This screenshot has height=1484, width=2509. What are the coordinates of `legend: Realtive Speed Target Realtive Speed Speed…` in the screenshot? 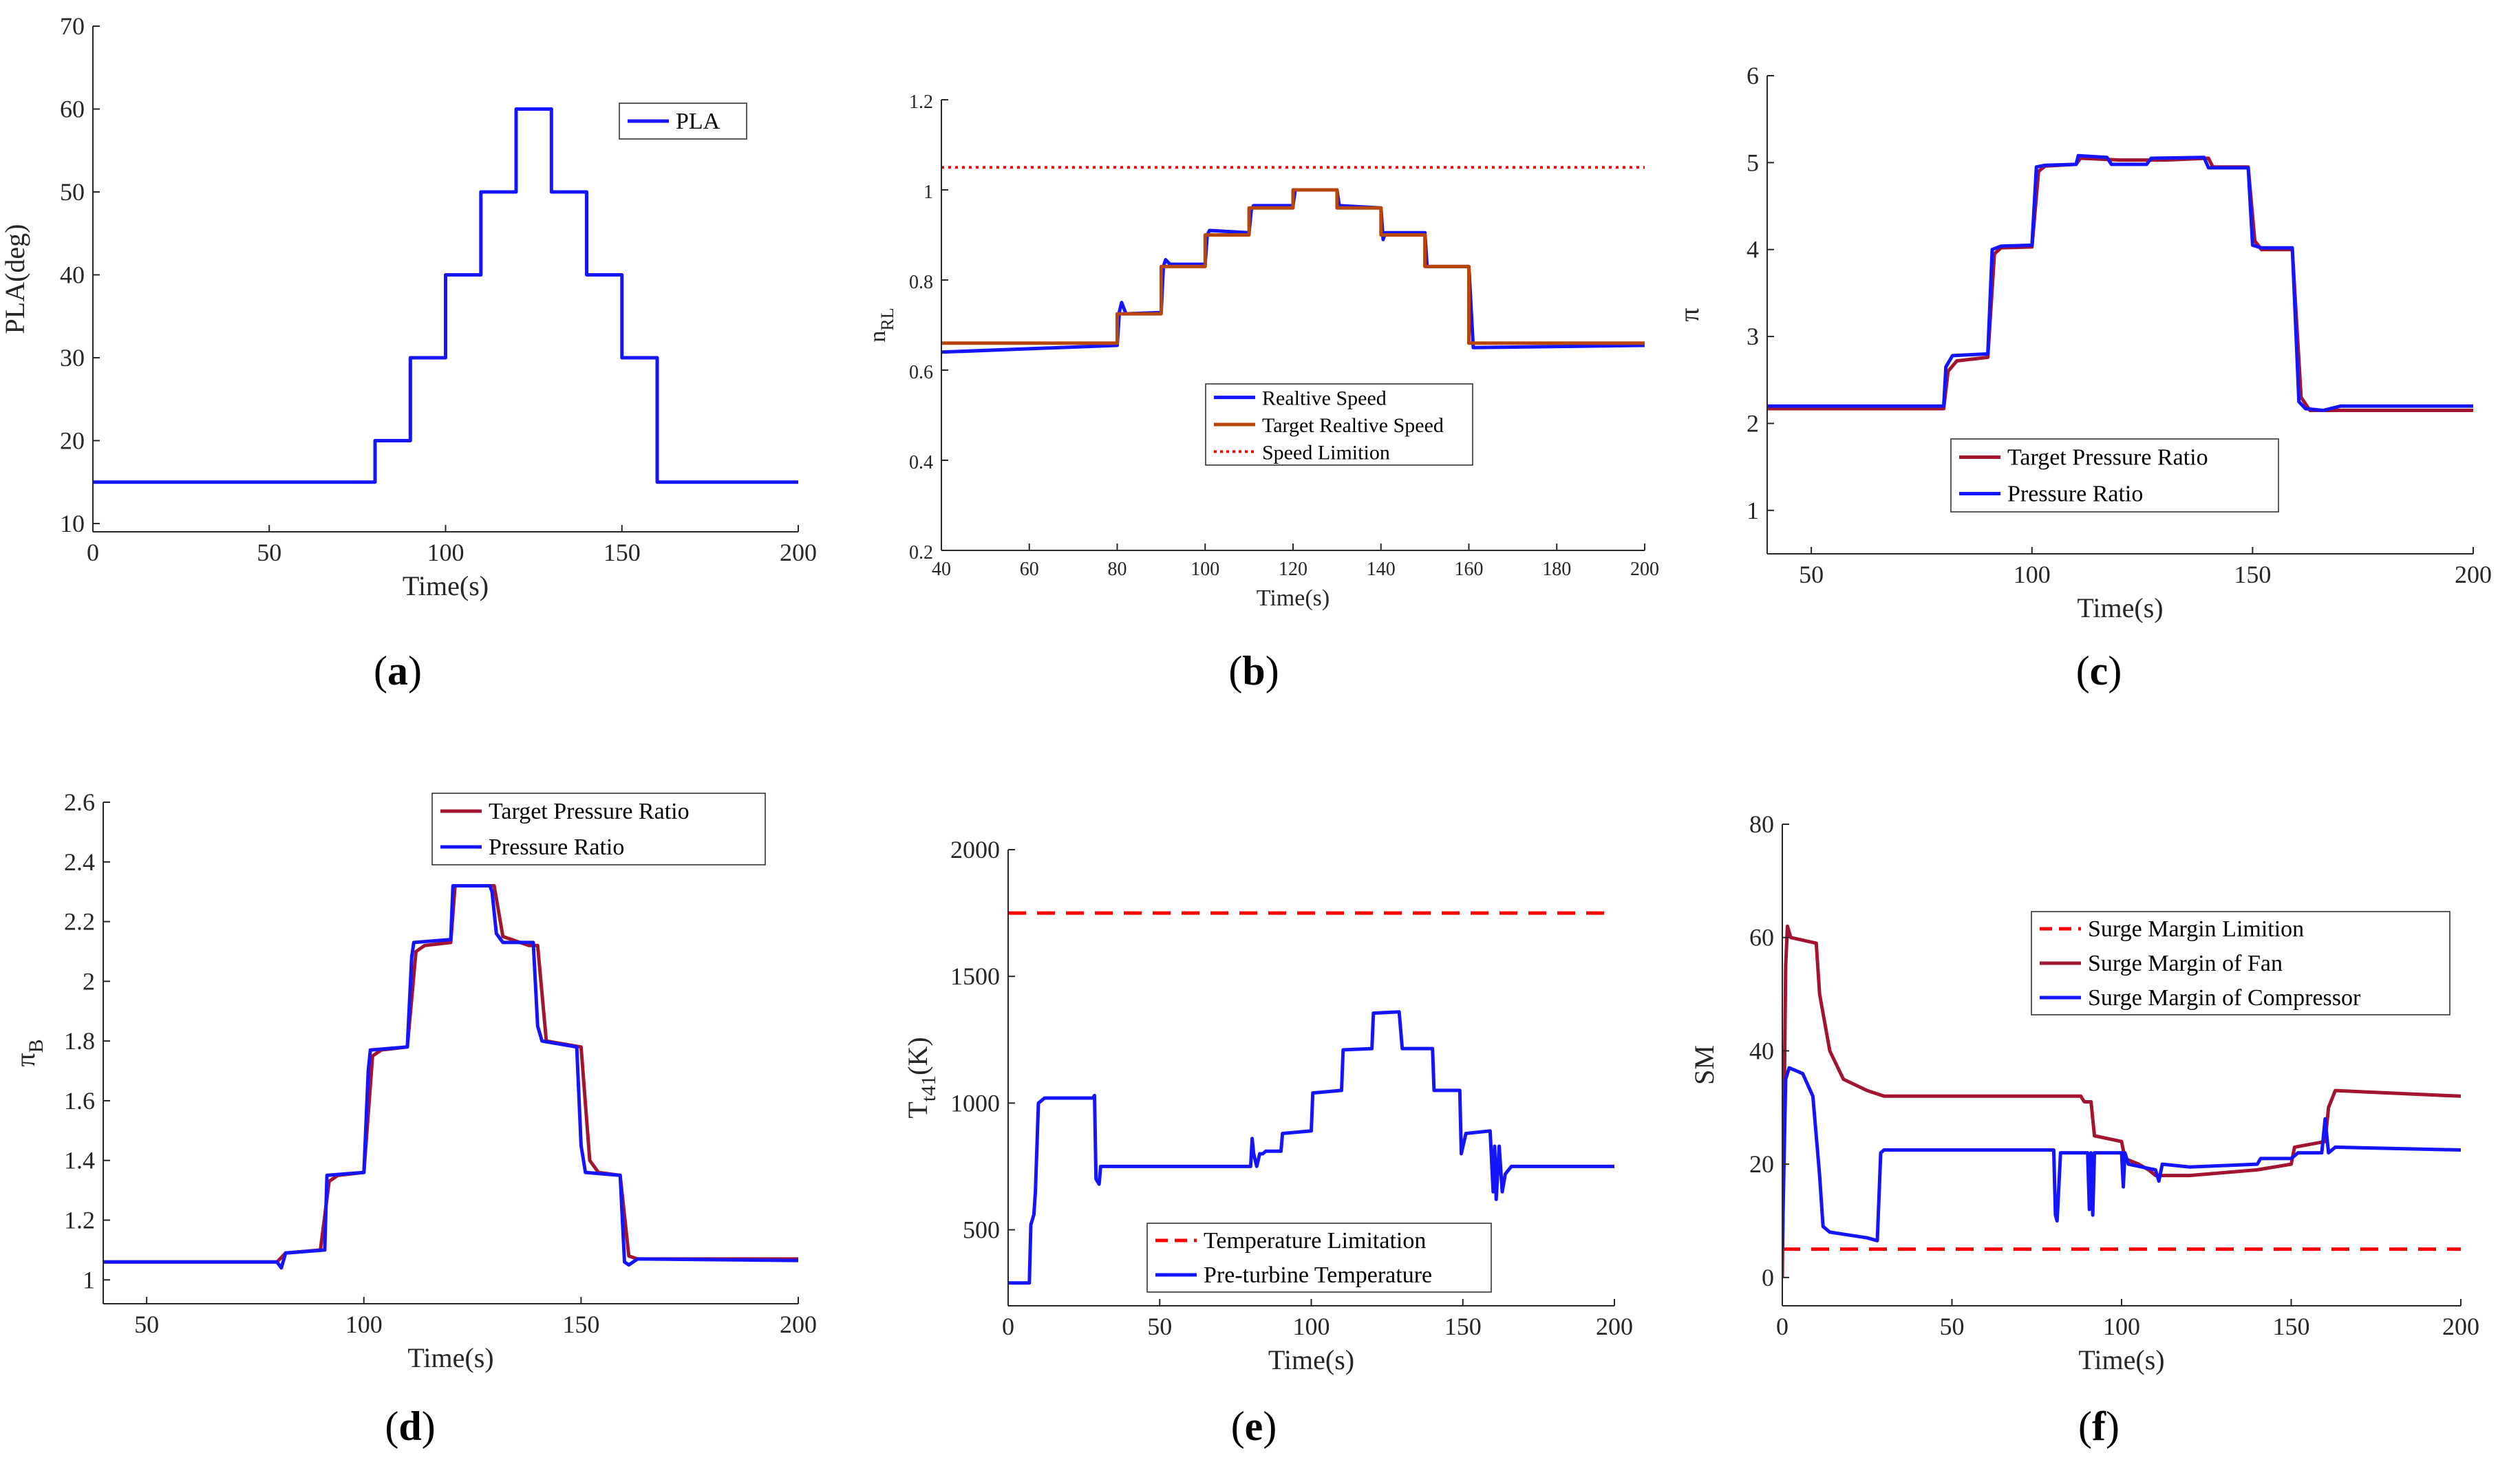 It's located at (1339, 424).